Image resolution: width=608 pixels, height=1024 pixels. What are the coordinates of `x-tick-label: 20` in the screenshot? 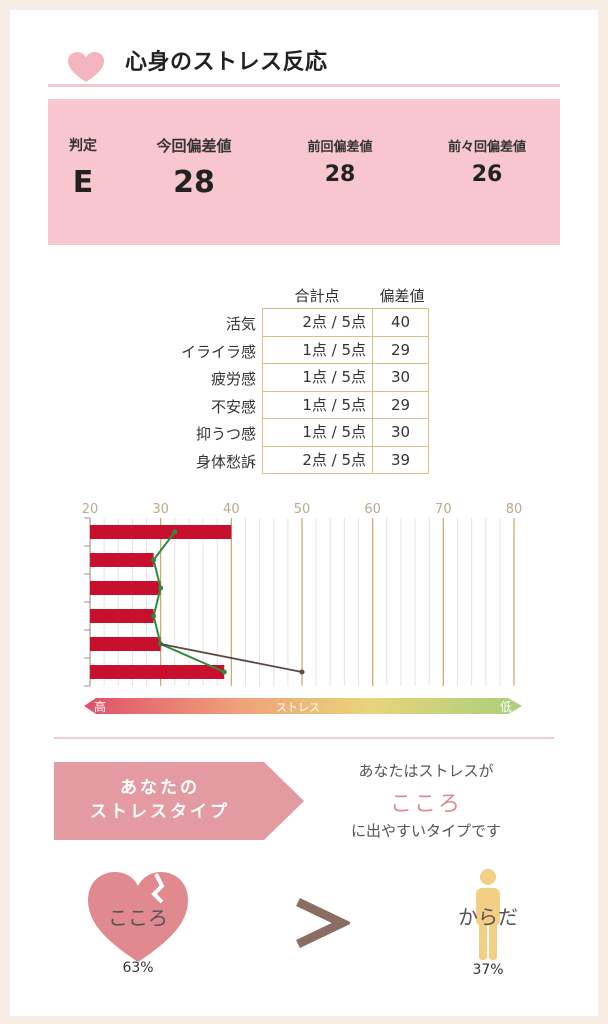 It's located at (90, 509).